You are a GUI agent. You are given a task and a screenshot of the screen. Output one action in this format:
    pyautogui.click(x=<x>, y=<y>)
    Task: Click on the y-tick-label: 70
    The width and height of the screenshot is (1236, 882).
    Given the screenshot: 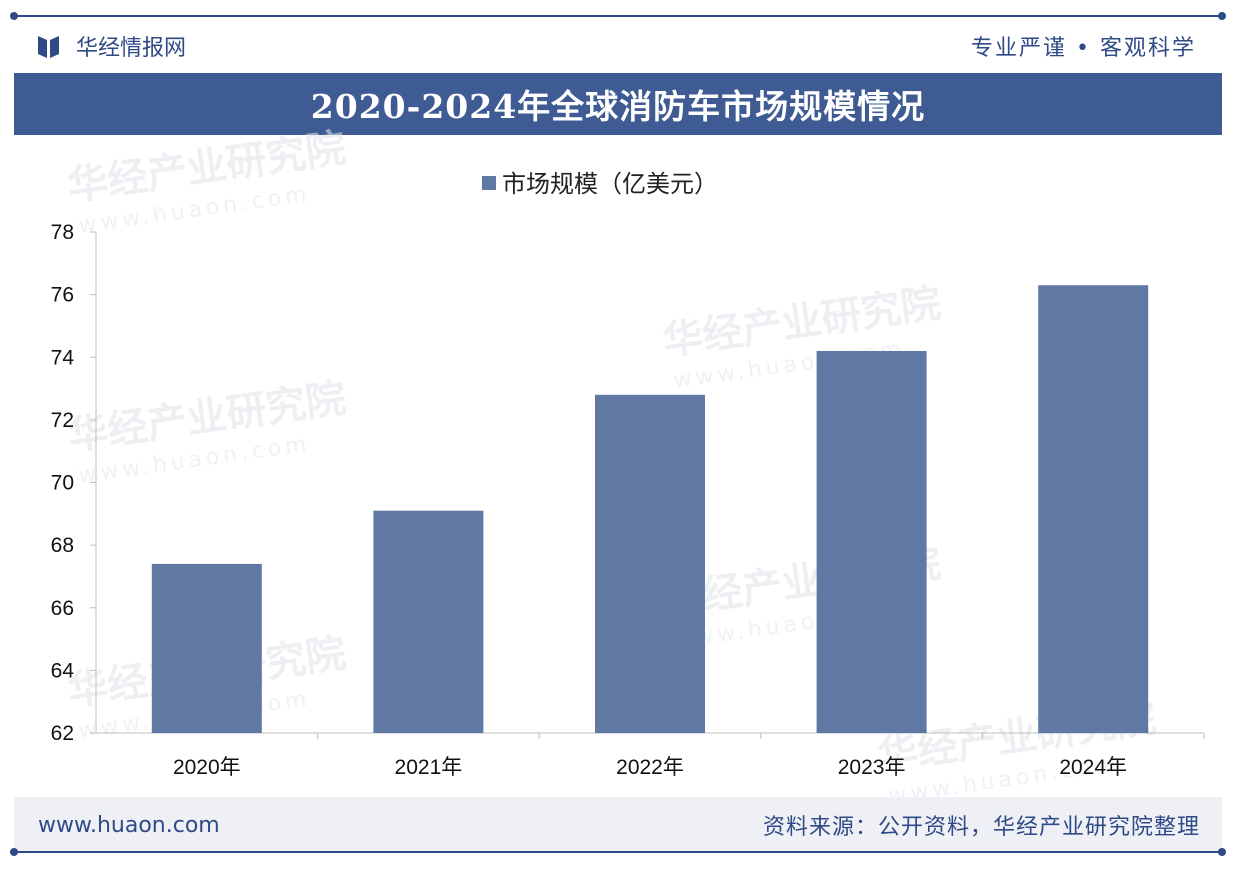 What is the action you would take?
    pyautogui.click(x=62, y=483)
    